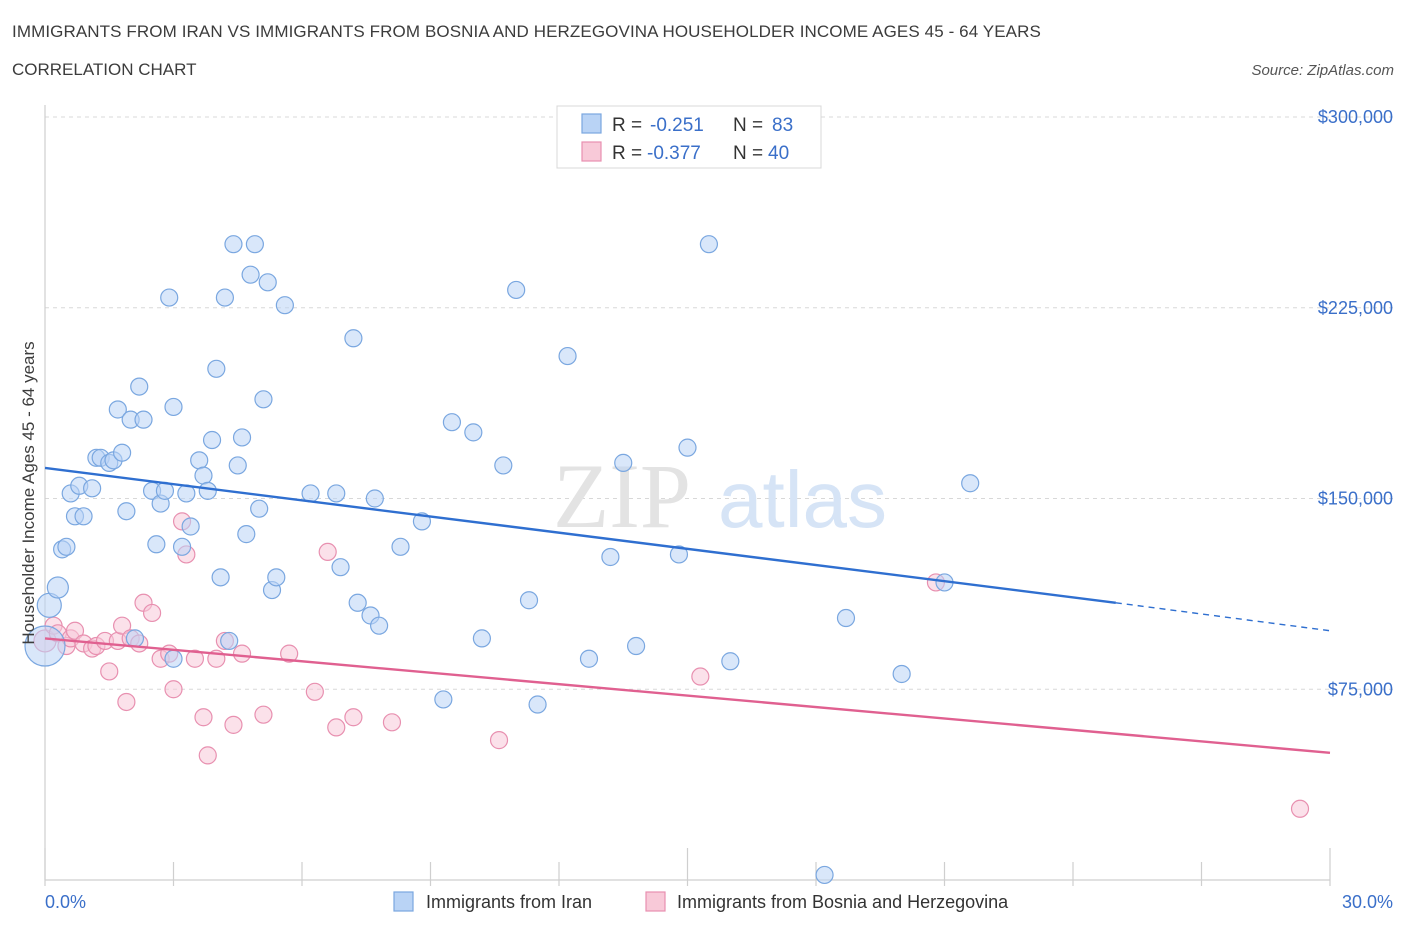 The image size is (1406, 930). What do you see at coordinates (674, 153) in the screenshot?
I see `legend-r-value-bosnia: -0.377` at bounding box center [674, 153].